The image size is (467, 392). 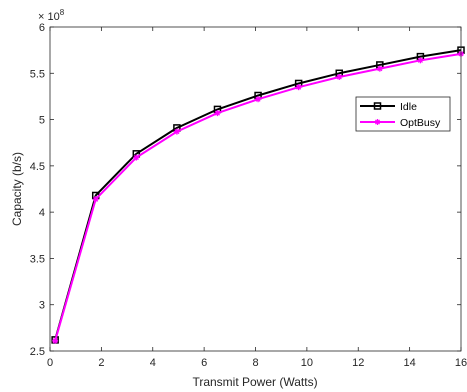 I want to click on y-tick-label: 4, so click(x=42, y=213).